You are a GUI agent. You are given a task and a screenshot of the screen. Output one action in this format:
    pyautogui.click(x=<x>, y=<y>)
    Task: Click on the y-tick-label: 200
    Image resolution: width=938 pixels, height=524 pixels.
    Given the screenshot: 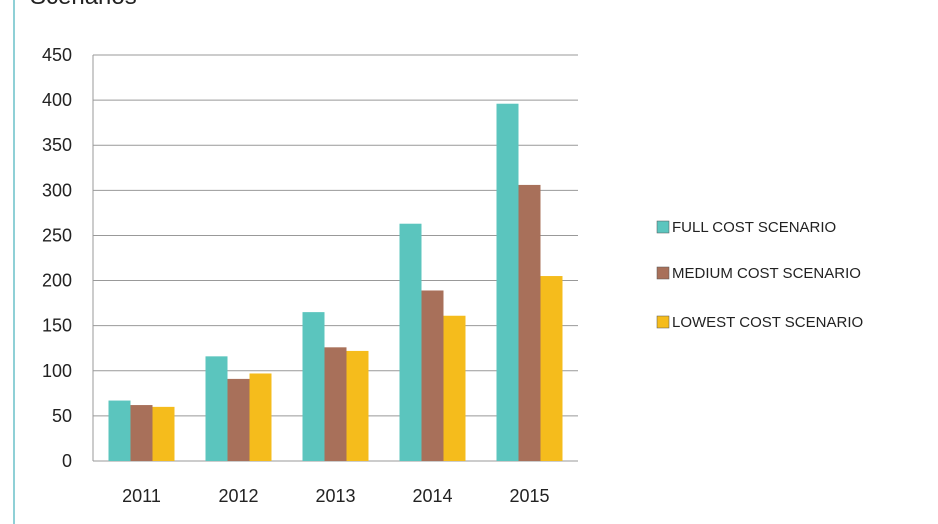 What is the action you would take?
    pyautogui.click(x=57, y=281)
    